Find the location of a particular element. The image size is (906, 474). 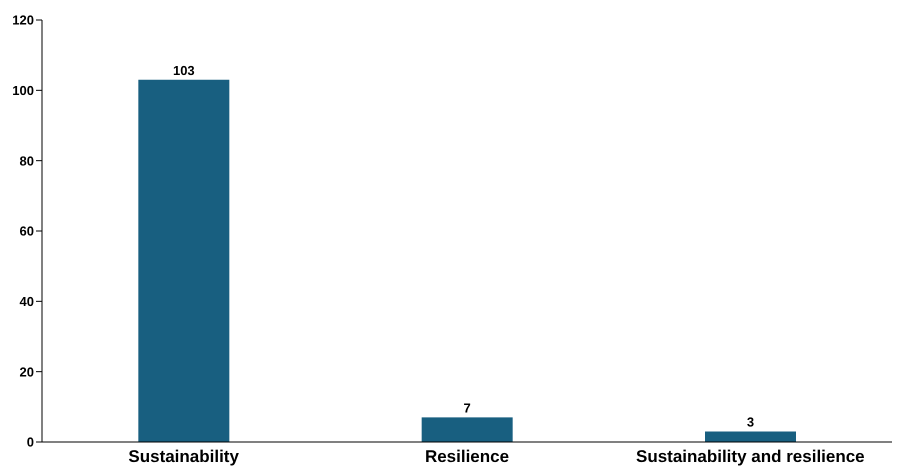

x-tick-label: Resilience is located at coordinates (467, 456).